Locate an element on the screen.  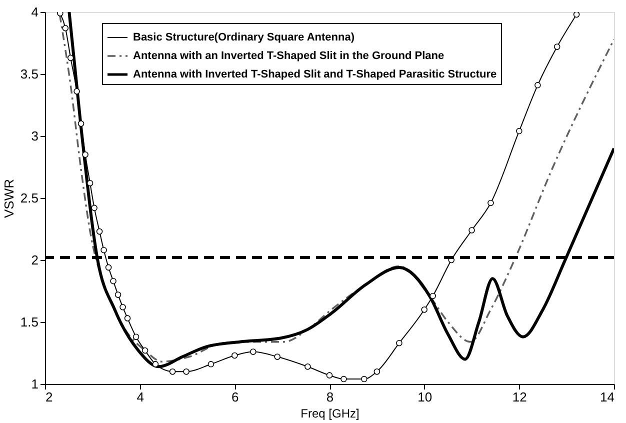
x-tick-label: 14 is located at coordinates (607, 397).